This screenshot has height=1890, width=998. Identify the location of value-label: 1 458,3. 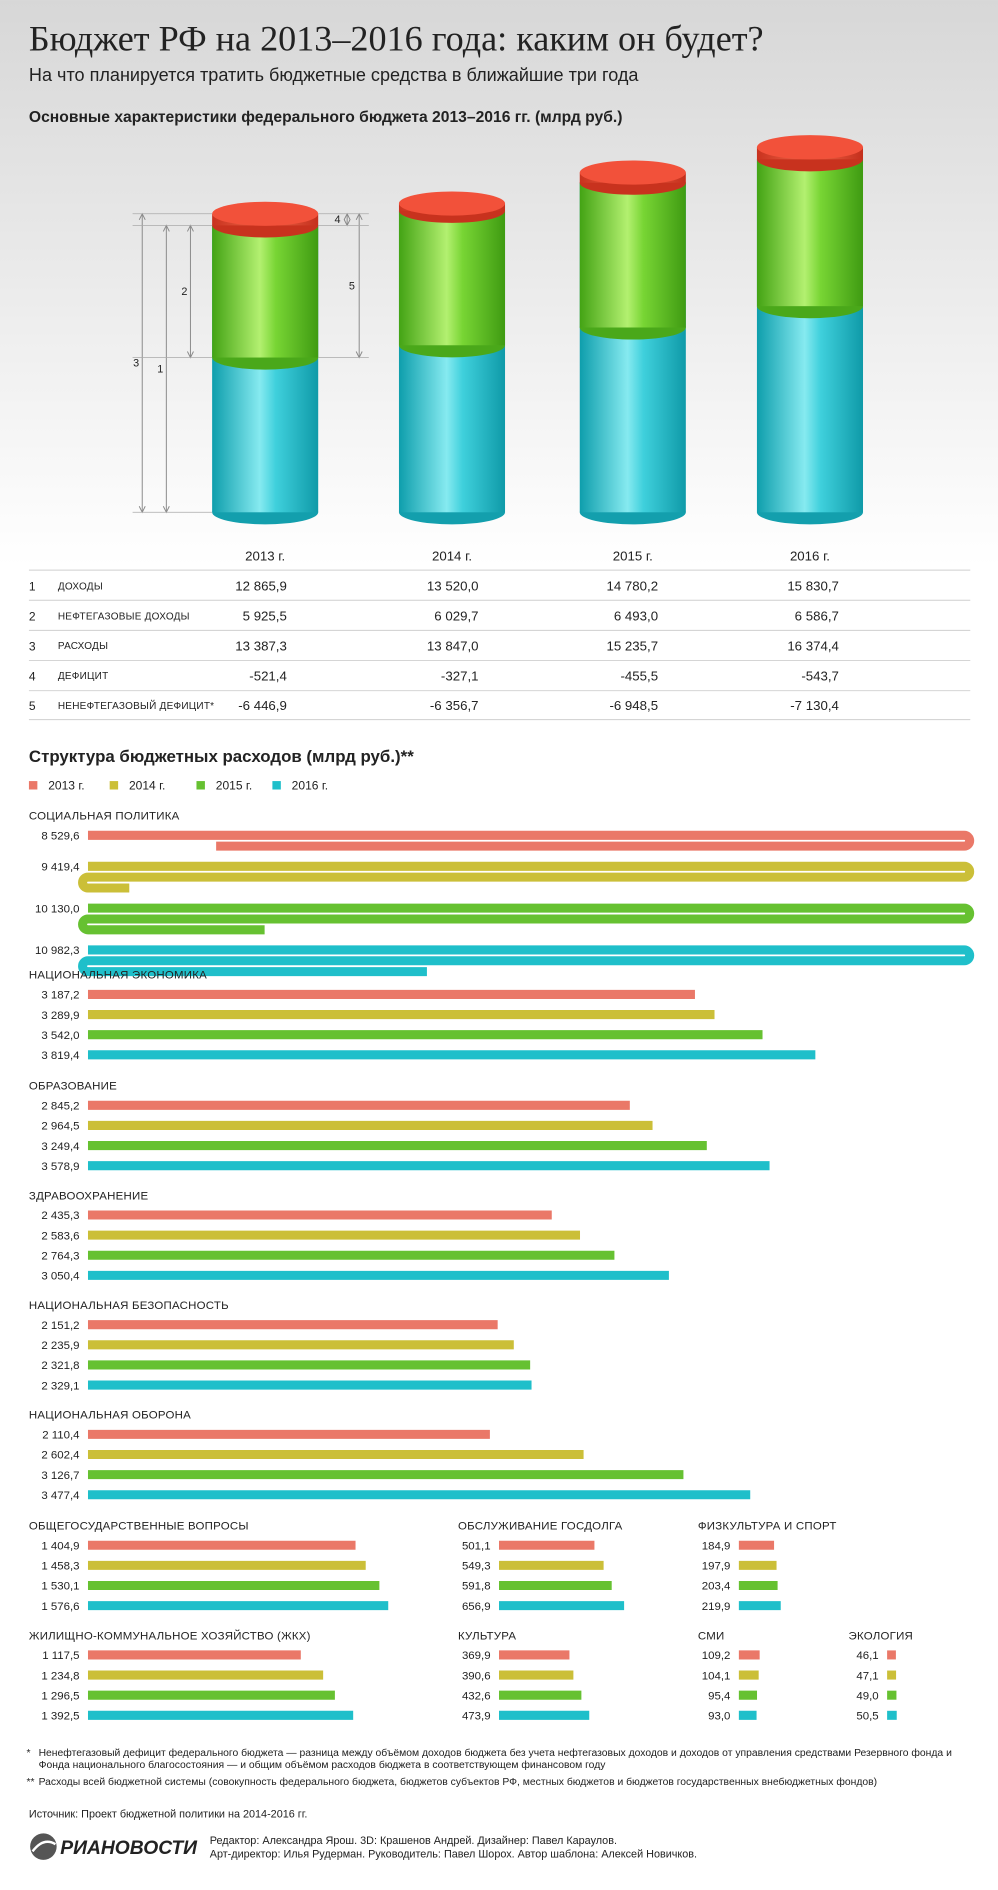
(60, 1567).